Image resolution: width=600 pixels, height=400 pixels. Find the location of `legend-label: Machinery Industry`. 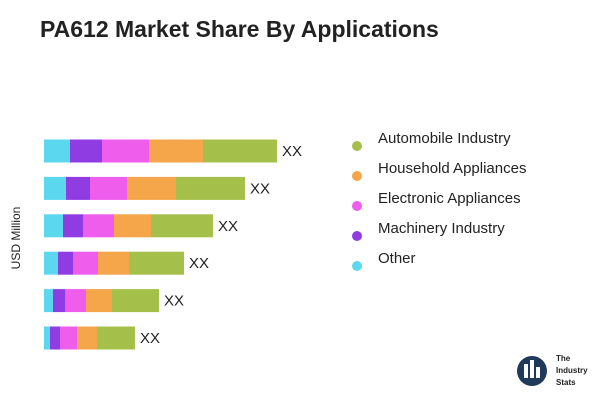

legend-label: Machinery Industry is located at coordinates (441, 228).